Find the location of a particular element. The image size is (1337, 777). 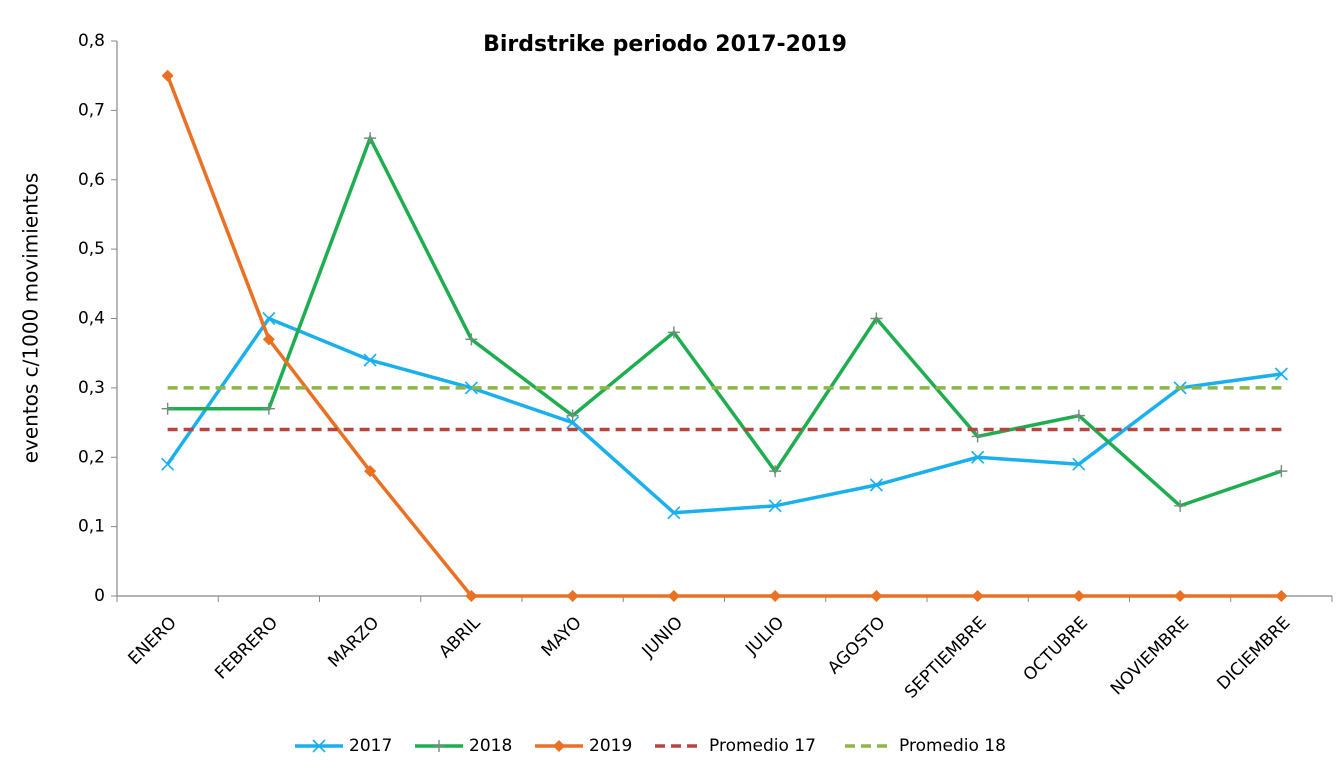

legend-label: Promedio 18 is located at coordinates (952, 746).